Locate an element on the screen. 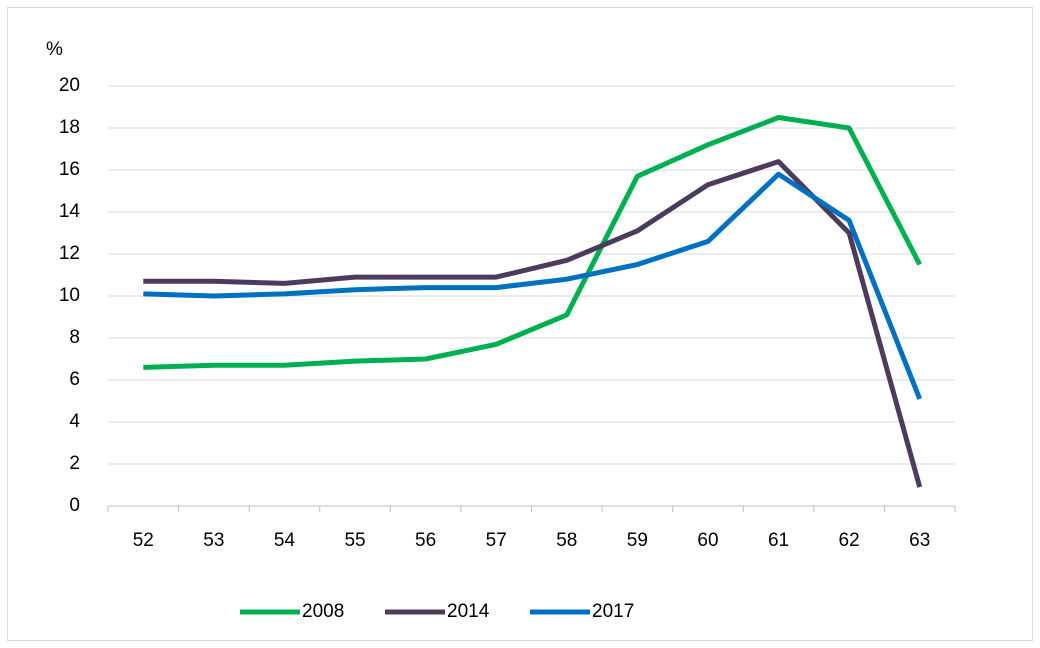  legend-label: 2014 is located at coordinates (468, 611).